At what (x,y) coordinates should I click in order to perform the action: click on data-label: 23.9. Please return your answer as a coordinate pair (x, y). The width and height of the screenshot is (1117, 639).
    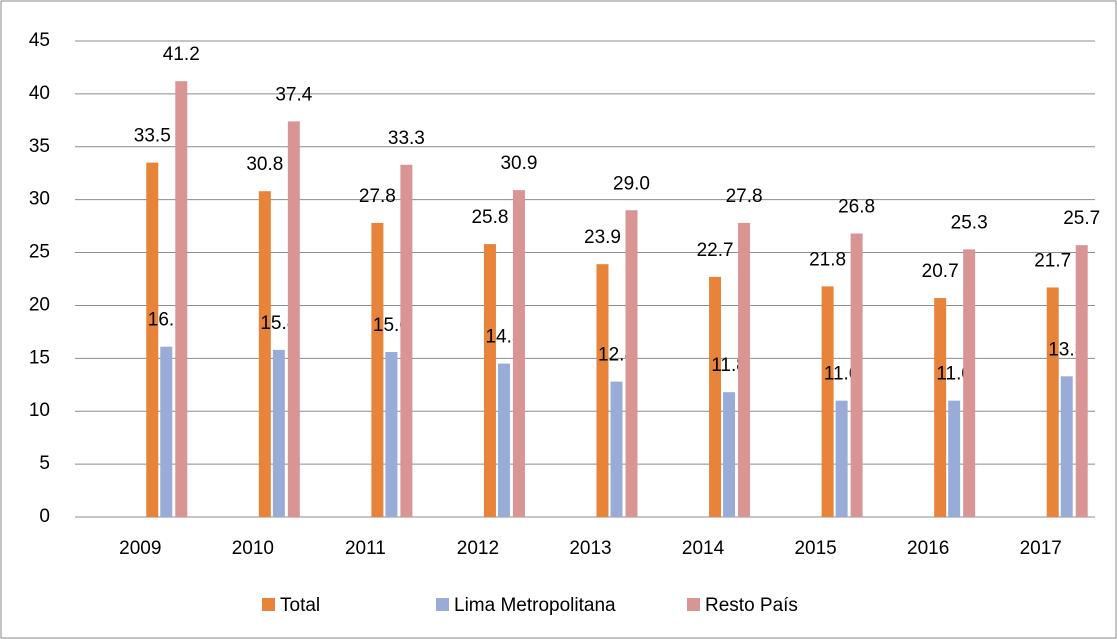
    Looking at the image, I should click on (602, 237).